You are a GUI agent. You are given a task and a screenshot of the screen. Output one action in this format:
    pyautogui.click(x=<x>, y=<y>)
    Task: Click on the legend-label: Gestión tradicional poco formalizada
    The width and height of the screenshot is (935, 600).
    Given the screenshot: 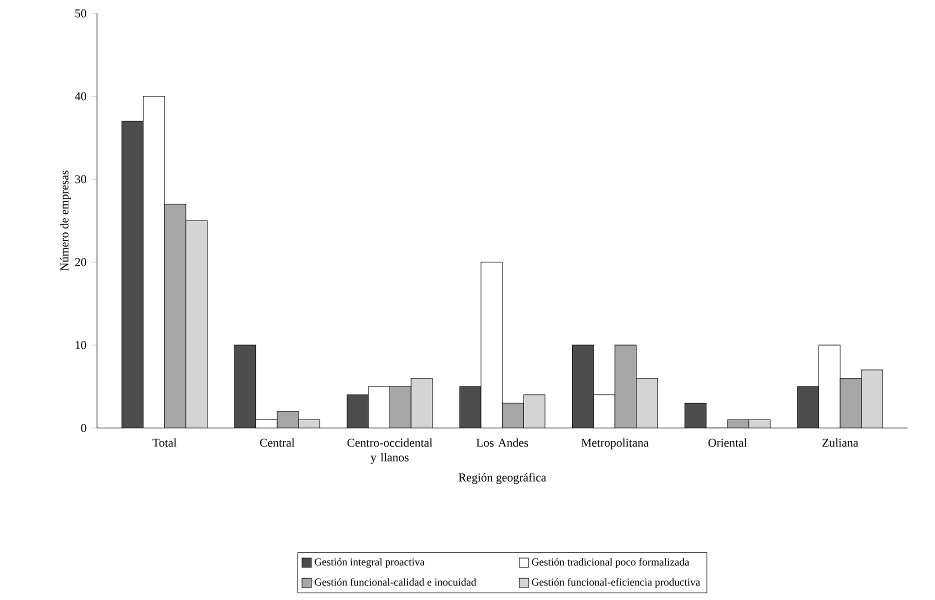 What is the action you would take?
    pyautogui.click(x=611, y=563)
    